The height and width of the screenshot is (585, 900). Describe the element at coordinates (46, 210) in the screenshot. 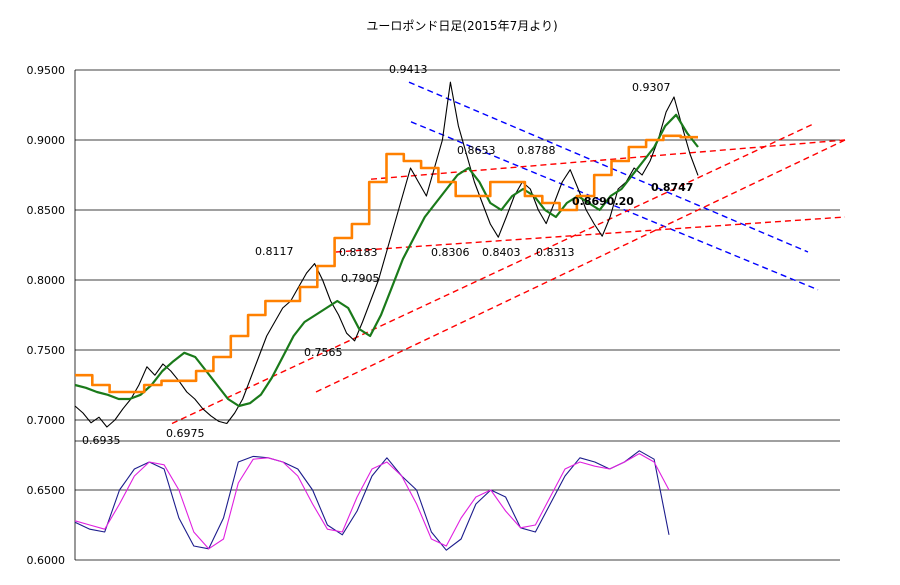

I see `y-tick-label: 0.8500` at that location.